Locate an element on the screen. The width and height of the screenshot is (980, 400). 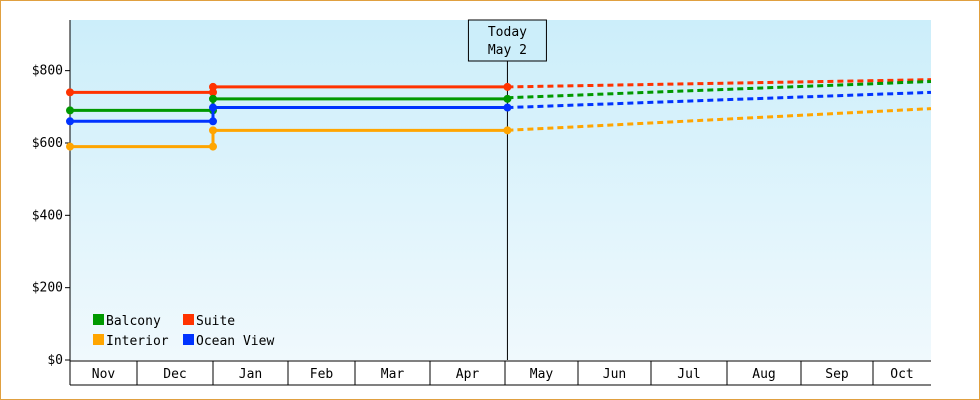
legend-swatch-suite is located at coordinates (188, 319).